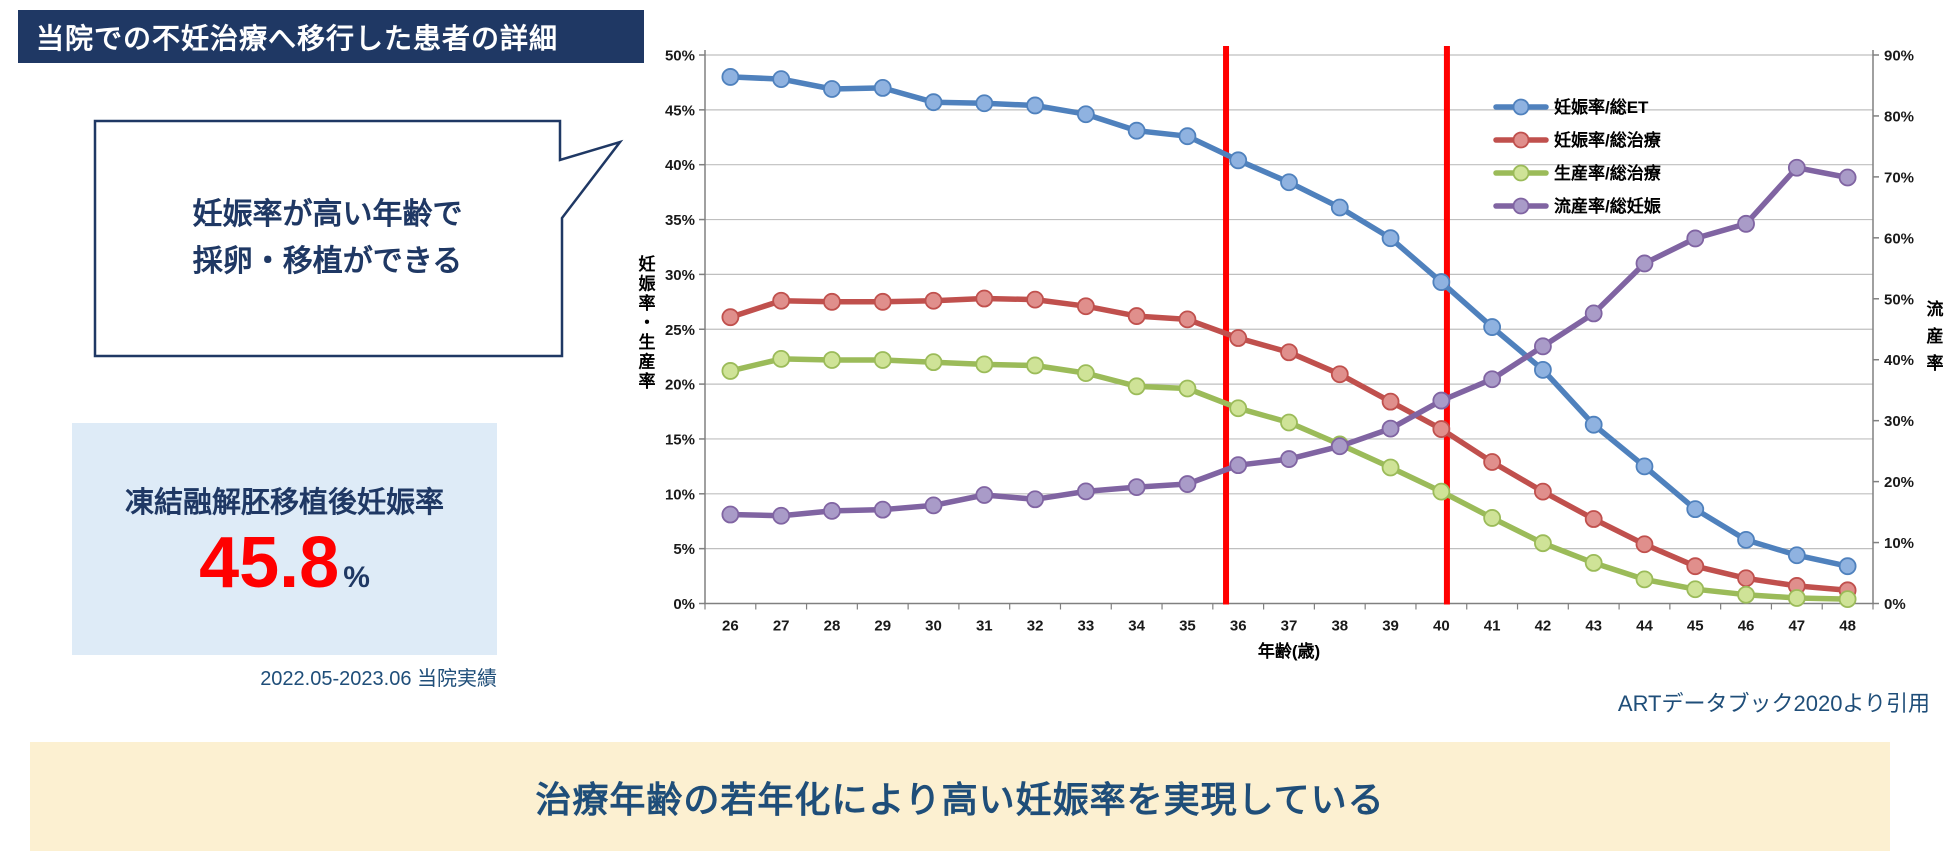 The image size is (1950, 851). Describe the element at coordinates (1899, 238) in the screenshot. I see `right-axis-tick-label: 60%` at that location.